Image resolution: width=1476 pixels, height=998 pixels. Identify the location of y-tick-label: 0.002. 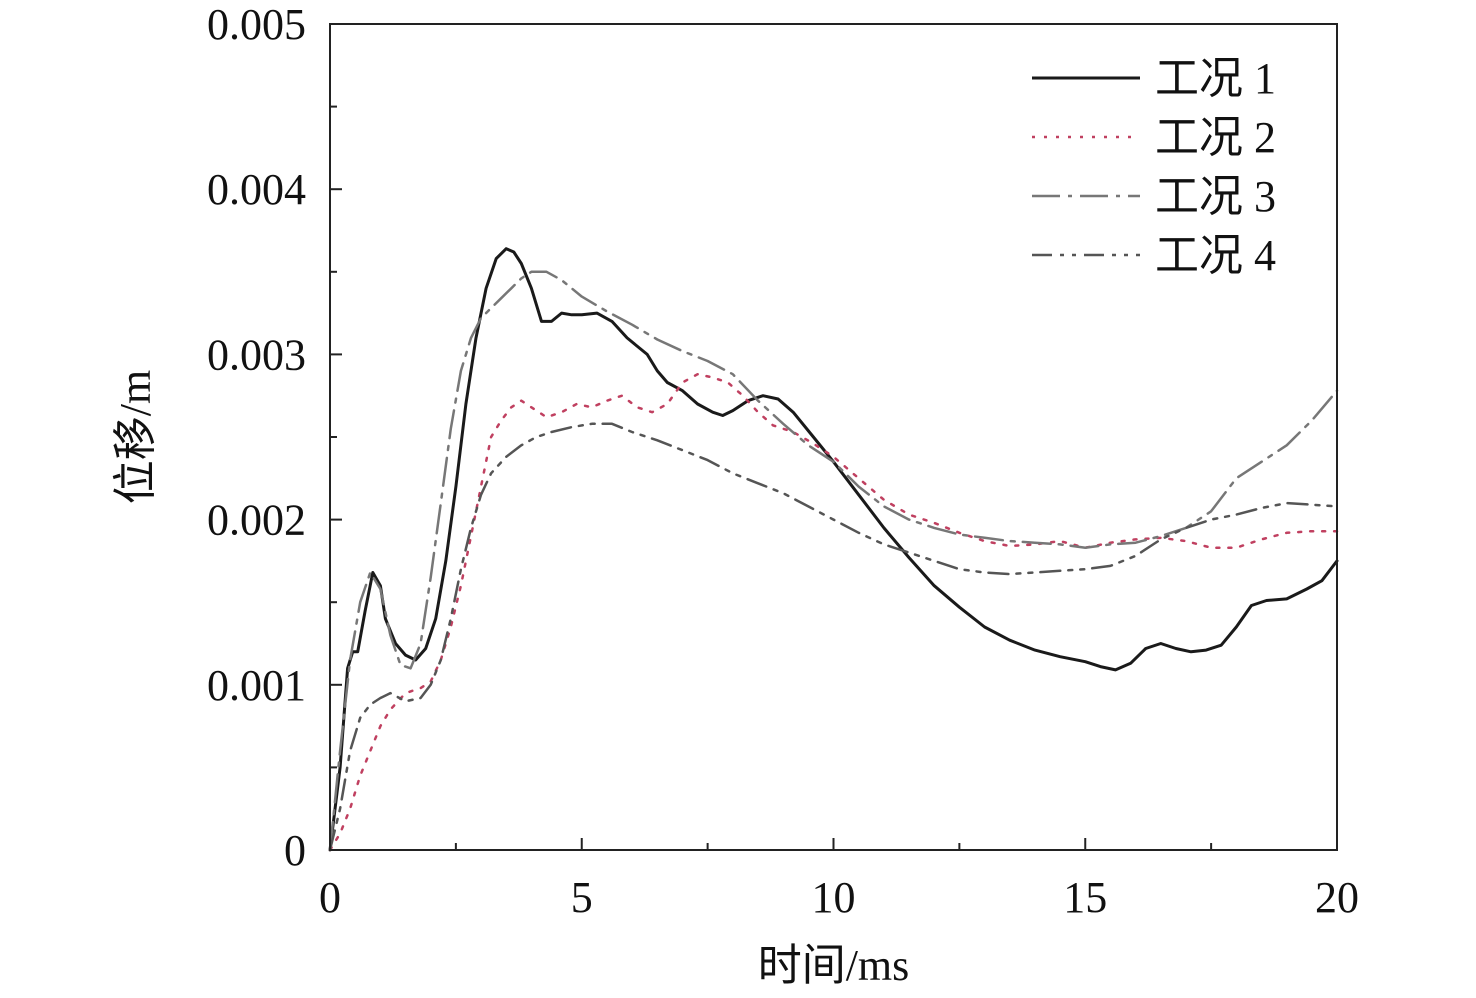
(256, 520).